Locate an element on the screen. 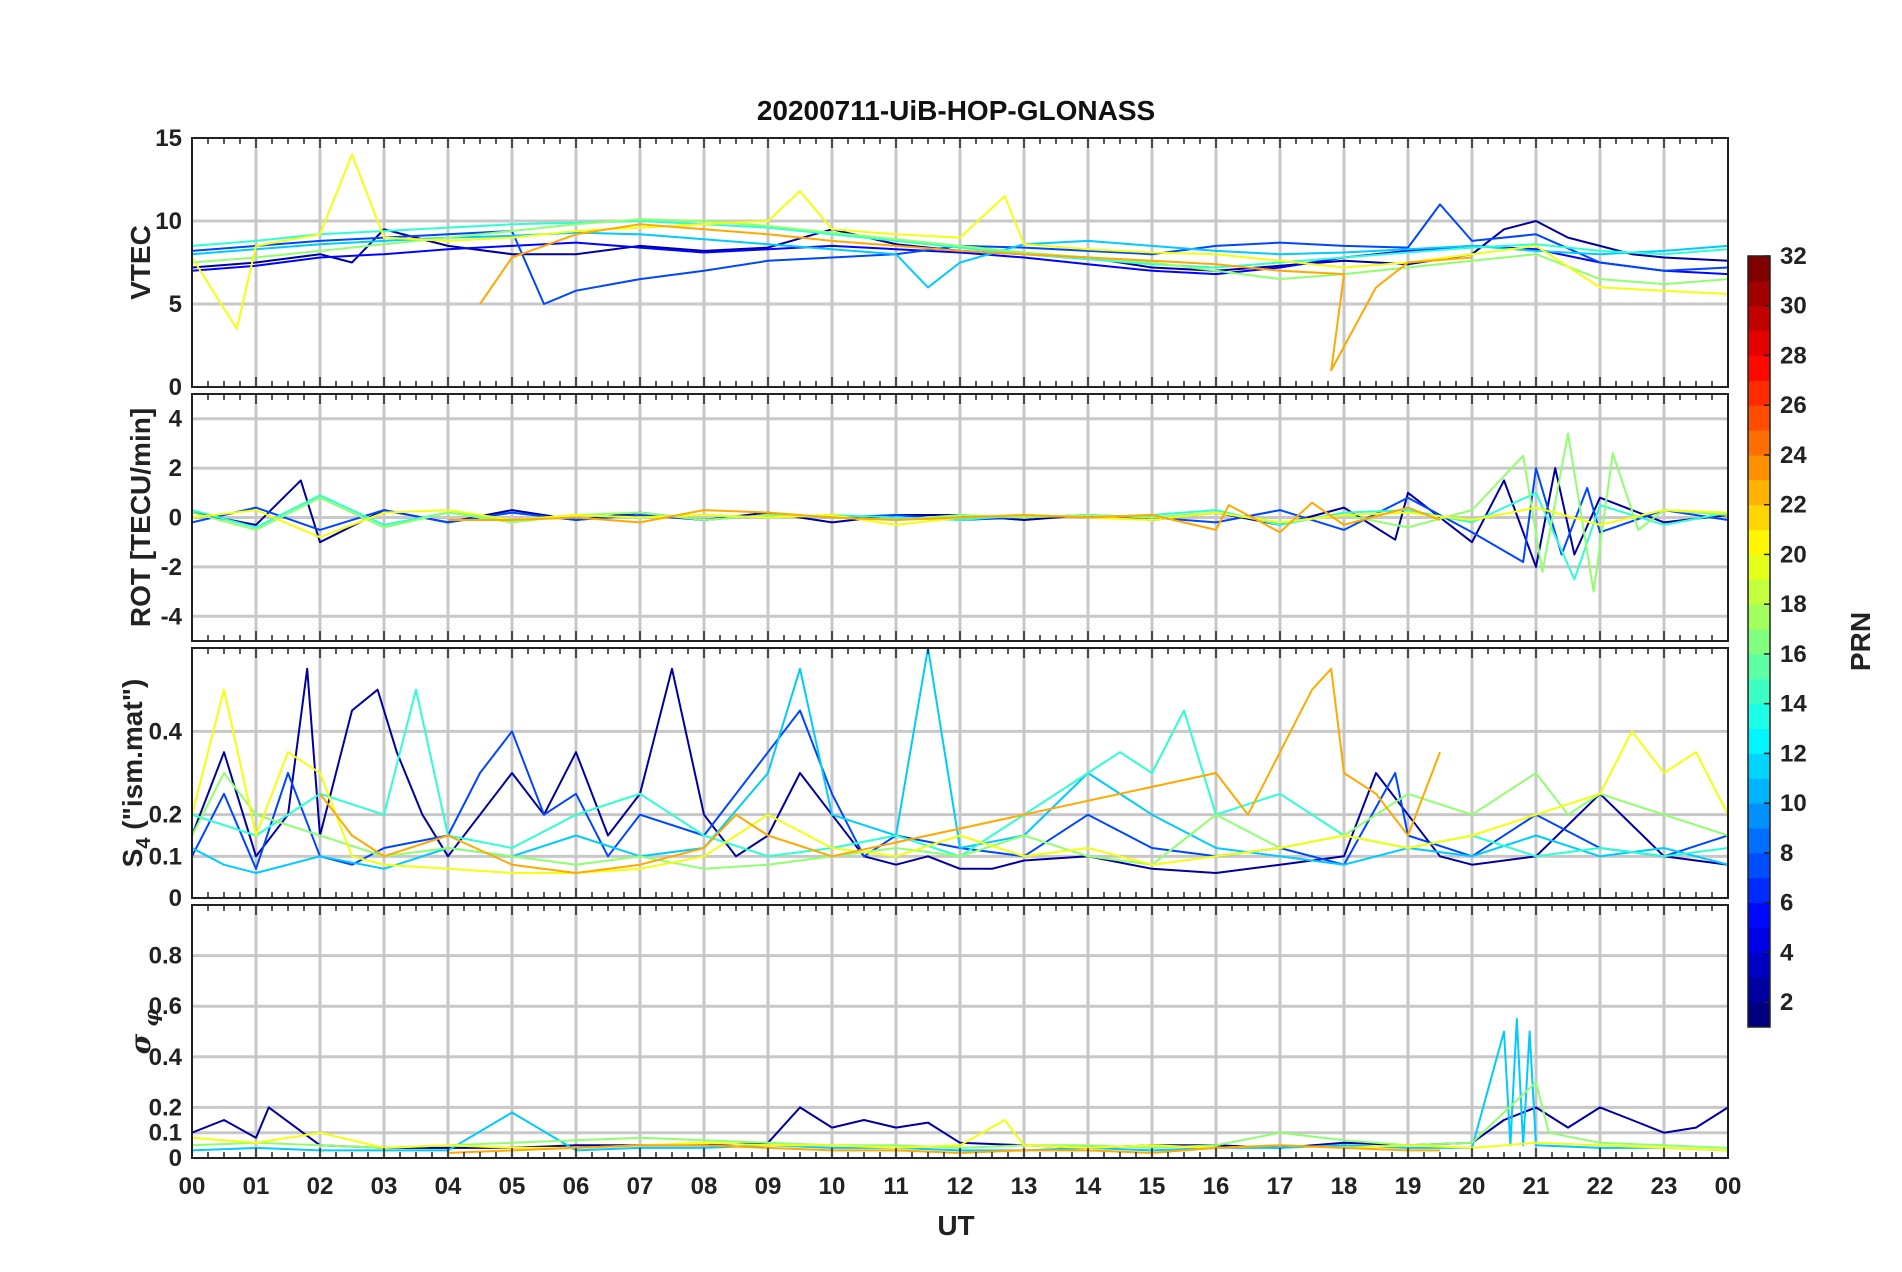 The height and width of the screenshot is (1272, 1902). y-axis-label: VTEC is located at coordinates (140, 262).